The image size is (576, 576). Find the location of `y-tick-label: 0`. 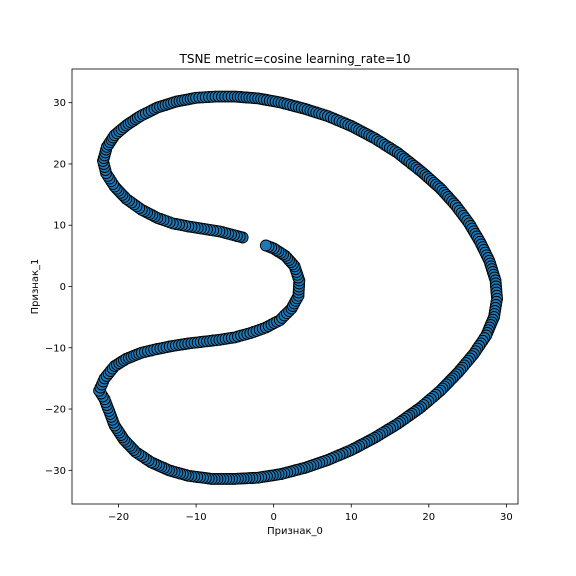

y-tick-label: 0 is located at coordinates (63, 287).